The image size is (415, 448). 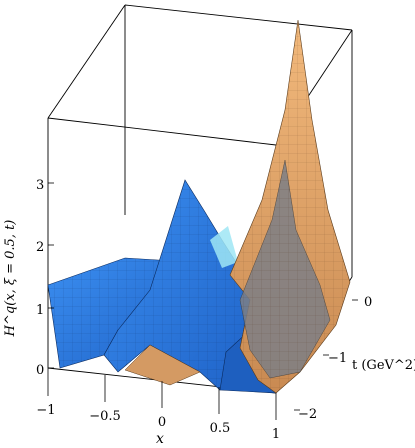 I want to click on x-tick-label: −1, so click(x=45, y=410).